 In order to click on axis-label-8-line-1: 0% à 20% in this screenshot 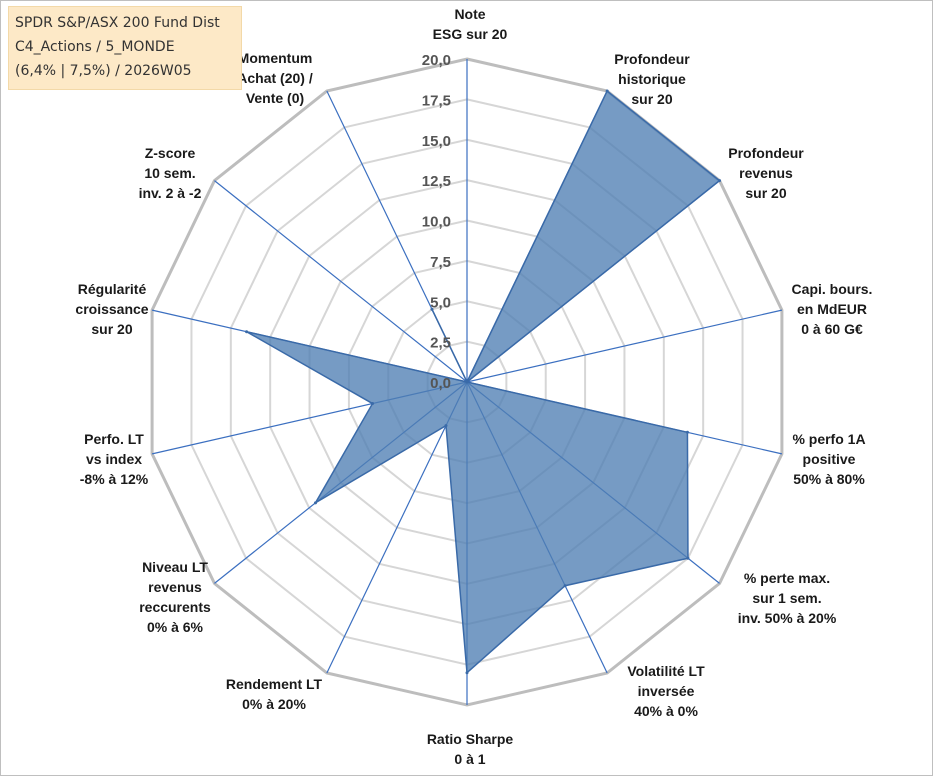, I will do `click(274, 704)`.